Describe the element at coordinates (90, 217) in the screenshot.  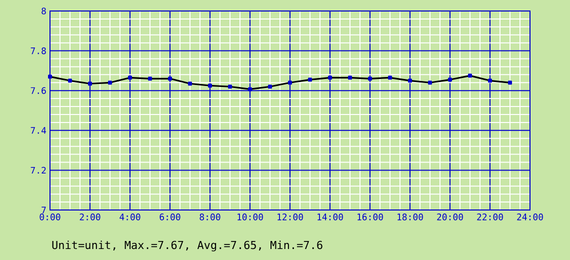
I see `x-tick-label: 2:00` at that location.